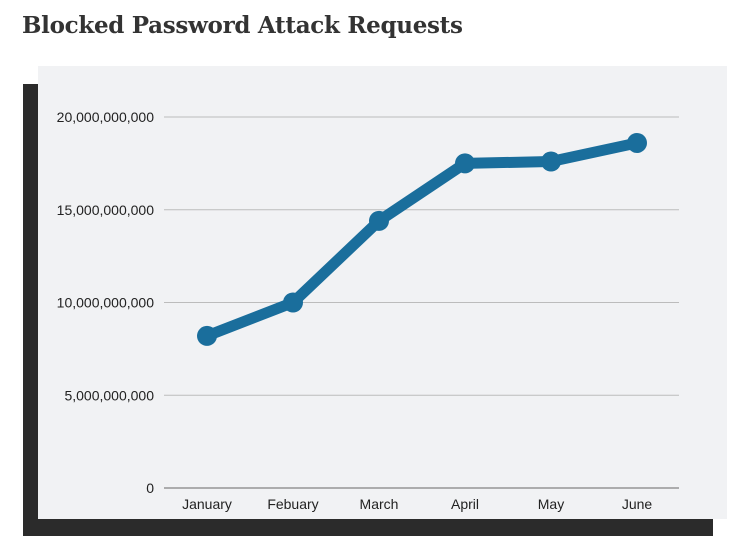  I want to click on y-tick-label: 5,000,000,000, so click(109, 395).